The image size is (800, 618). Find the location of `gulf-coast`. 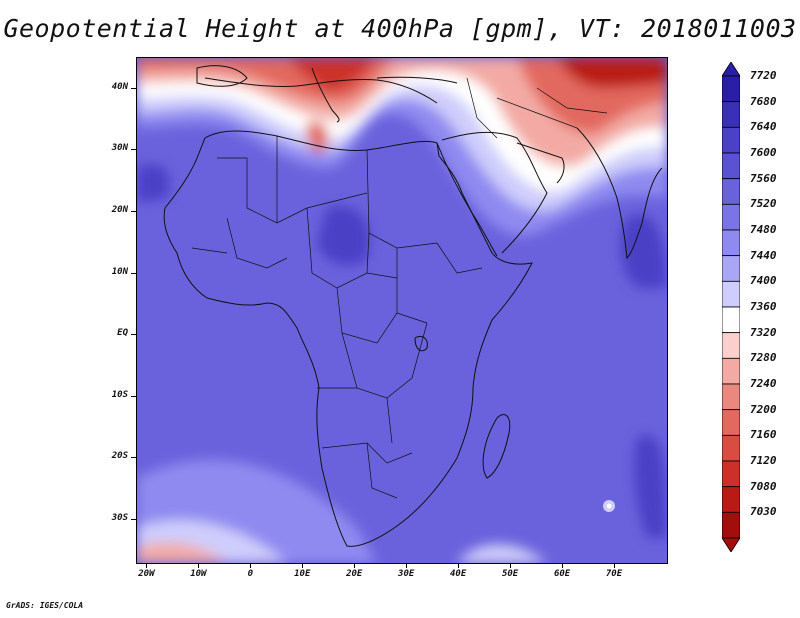

gulf-coast is located at coordinates (540, 163).